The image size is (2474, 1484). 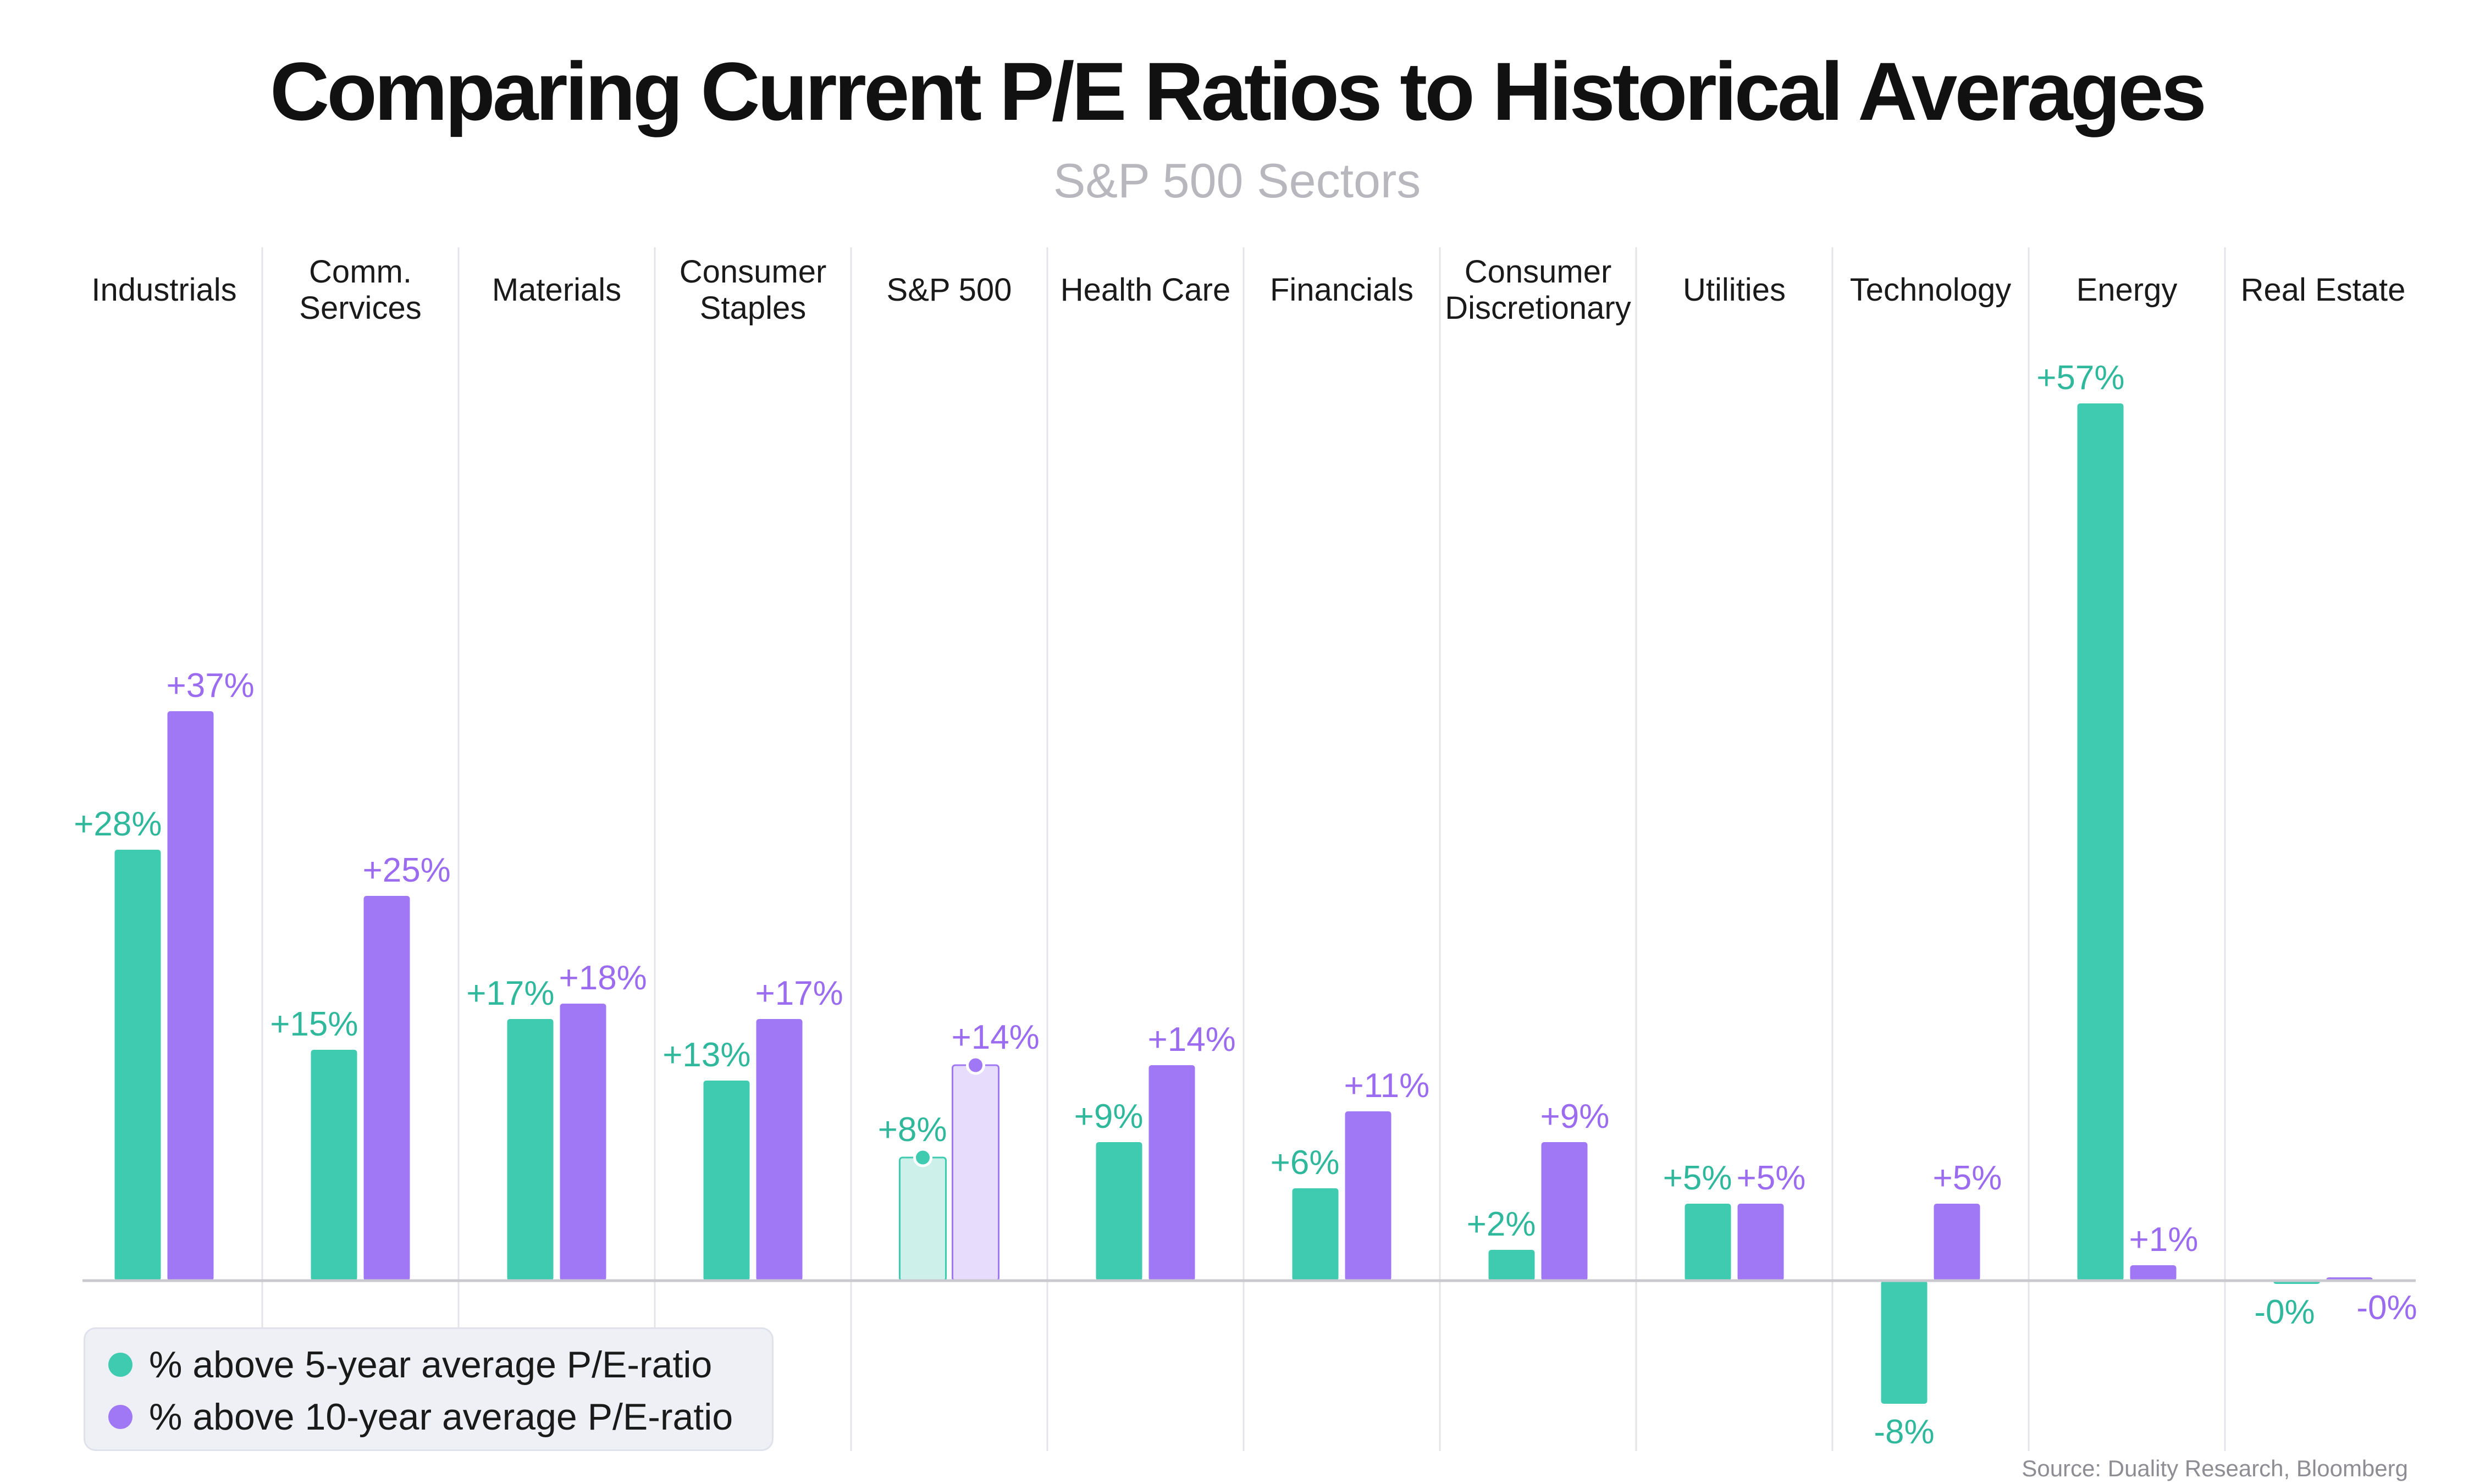 What do you see at coordinates (1387, 1086) in the screenshot?
I see `value-label-10yr: +11%` at bounding box center [1387, 1086].